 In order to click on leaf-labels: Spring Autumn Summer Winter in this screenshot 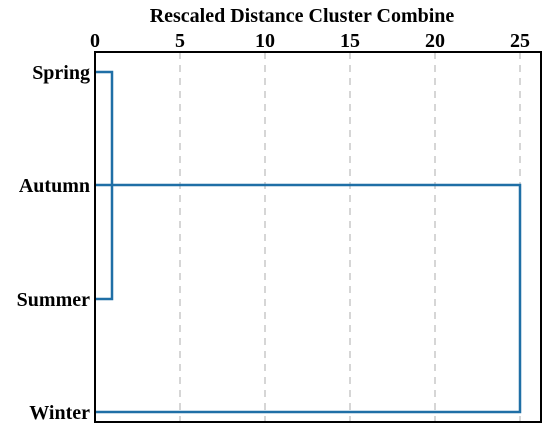, I will do `click(53, 243)`.